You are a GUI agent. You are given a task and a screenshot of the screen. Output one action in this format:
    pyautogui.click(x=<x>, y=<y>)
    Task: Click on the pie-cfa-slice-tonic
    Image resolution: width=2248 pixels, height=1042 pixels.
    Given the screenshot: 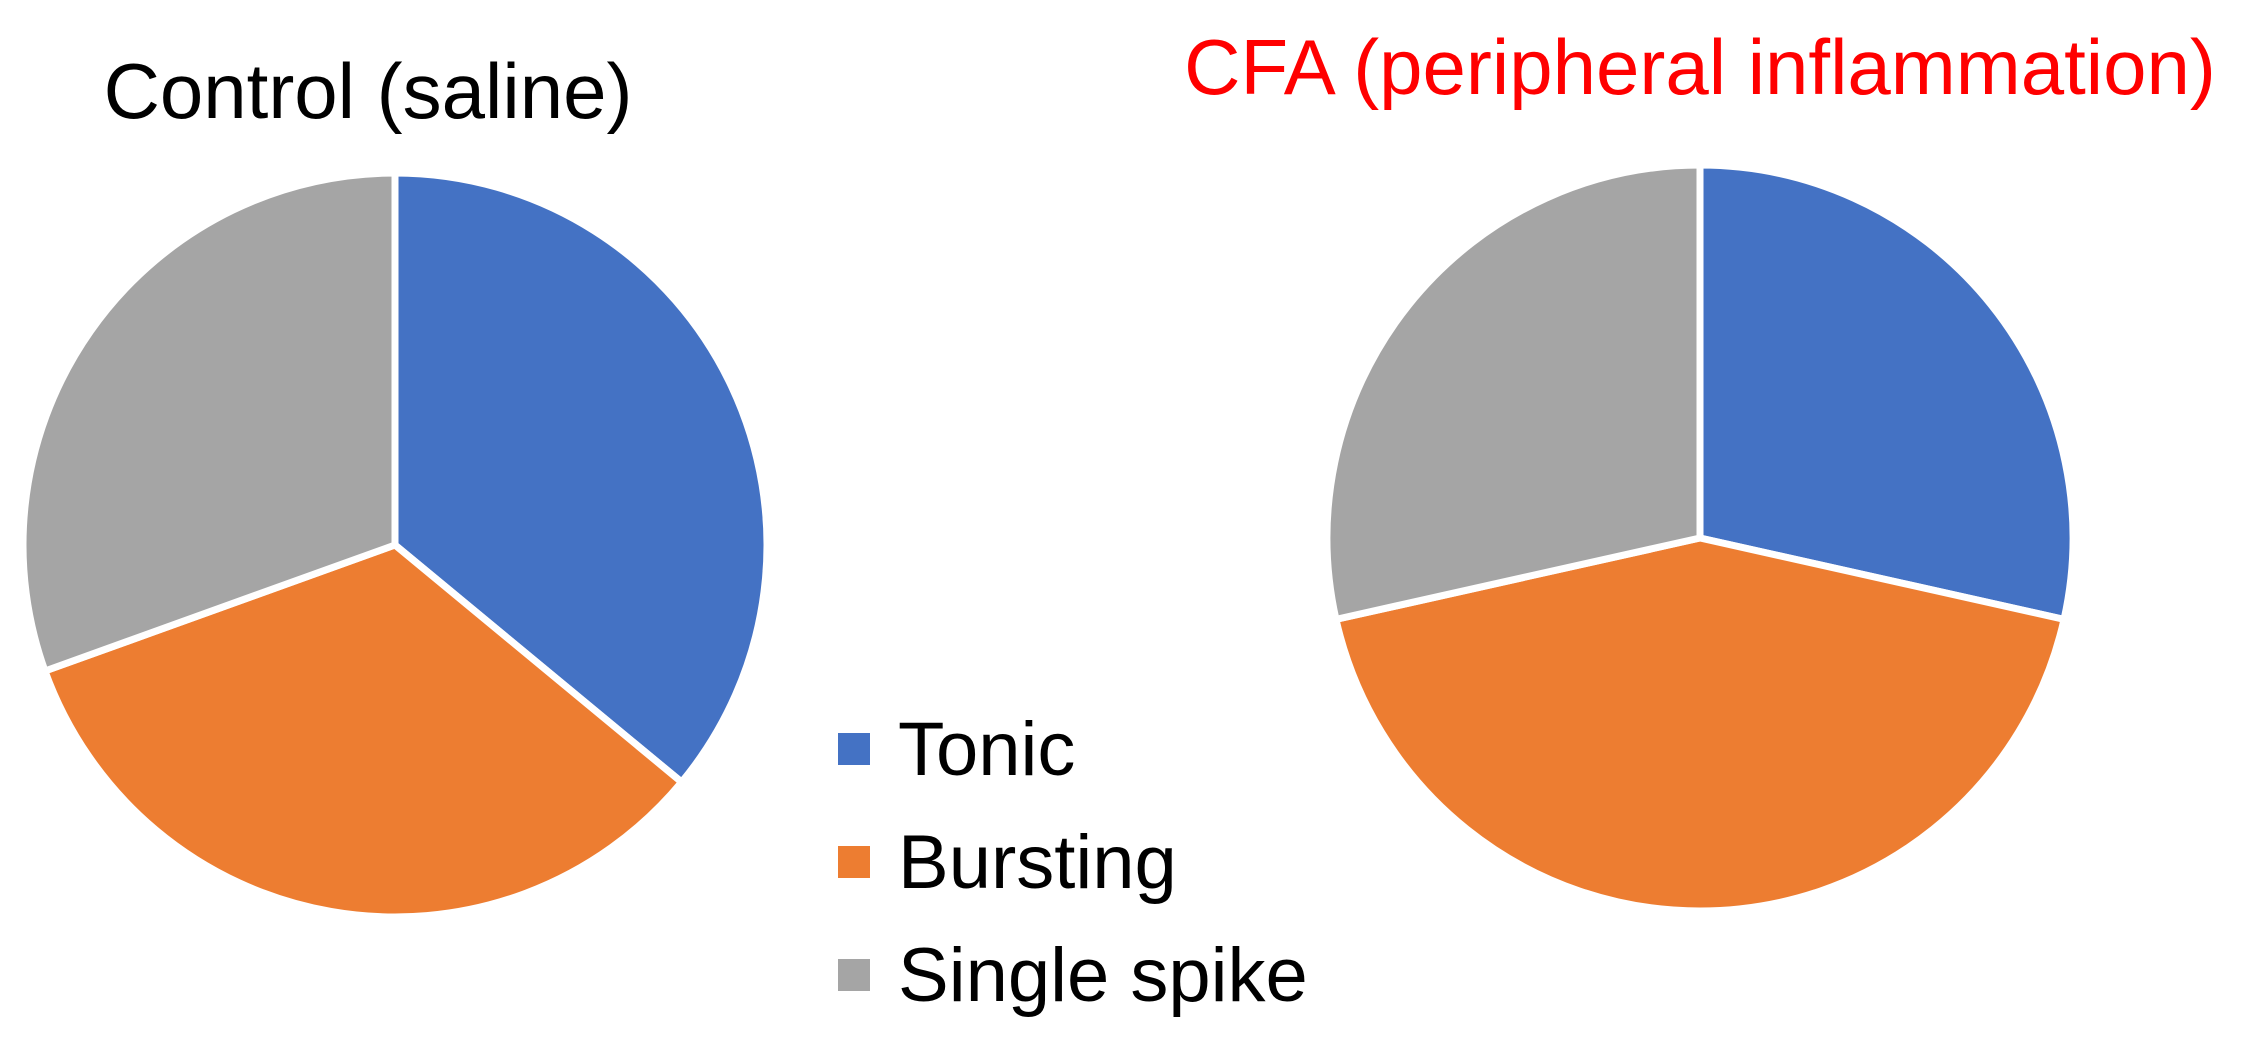 What is the action you would take?
    pyautogui.click(x=1886, y=392)
    